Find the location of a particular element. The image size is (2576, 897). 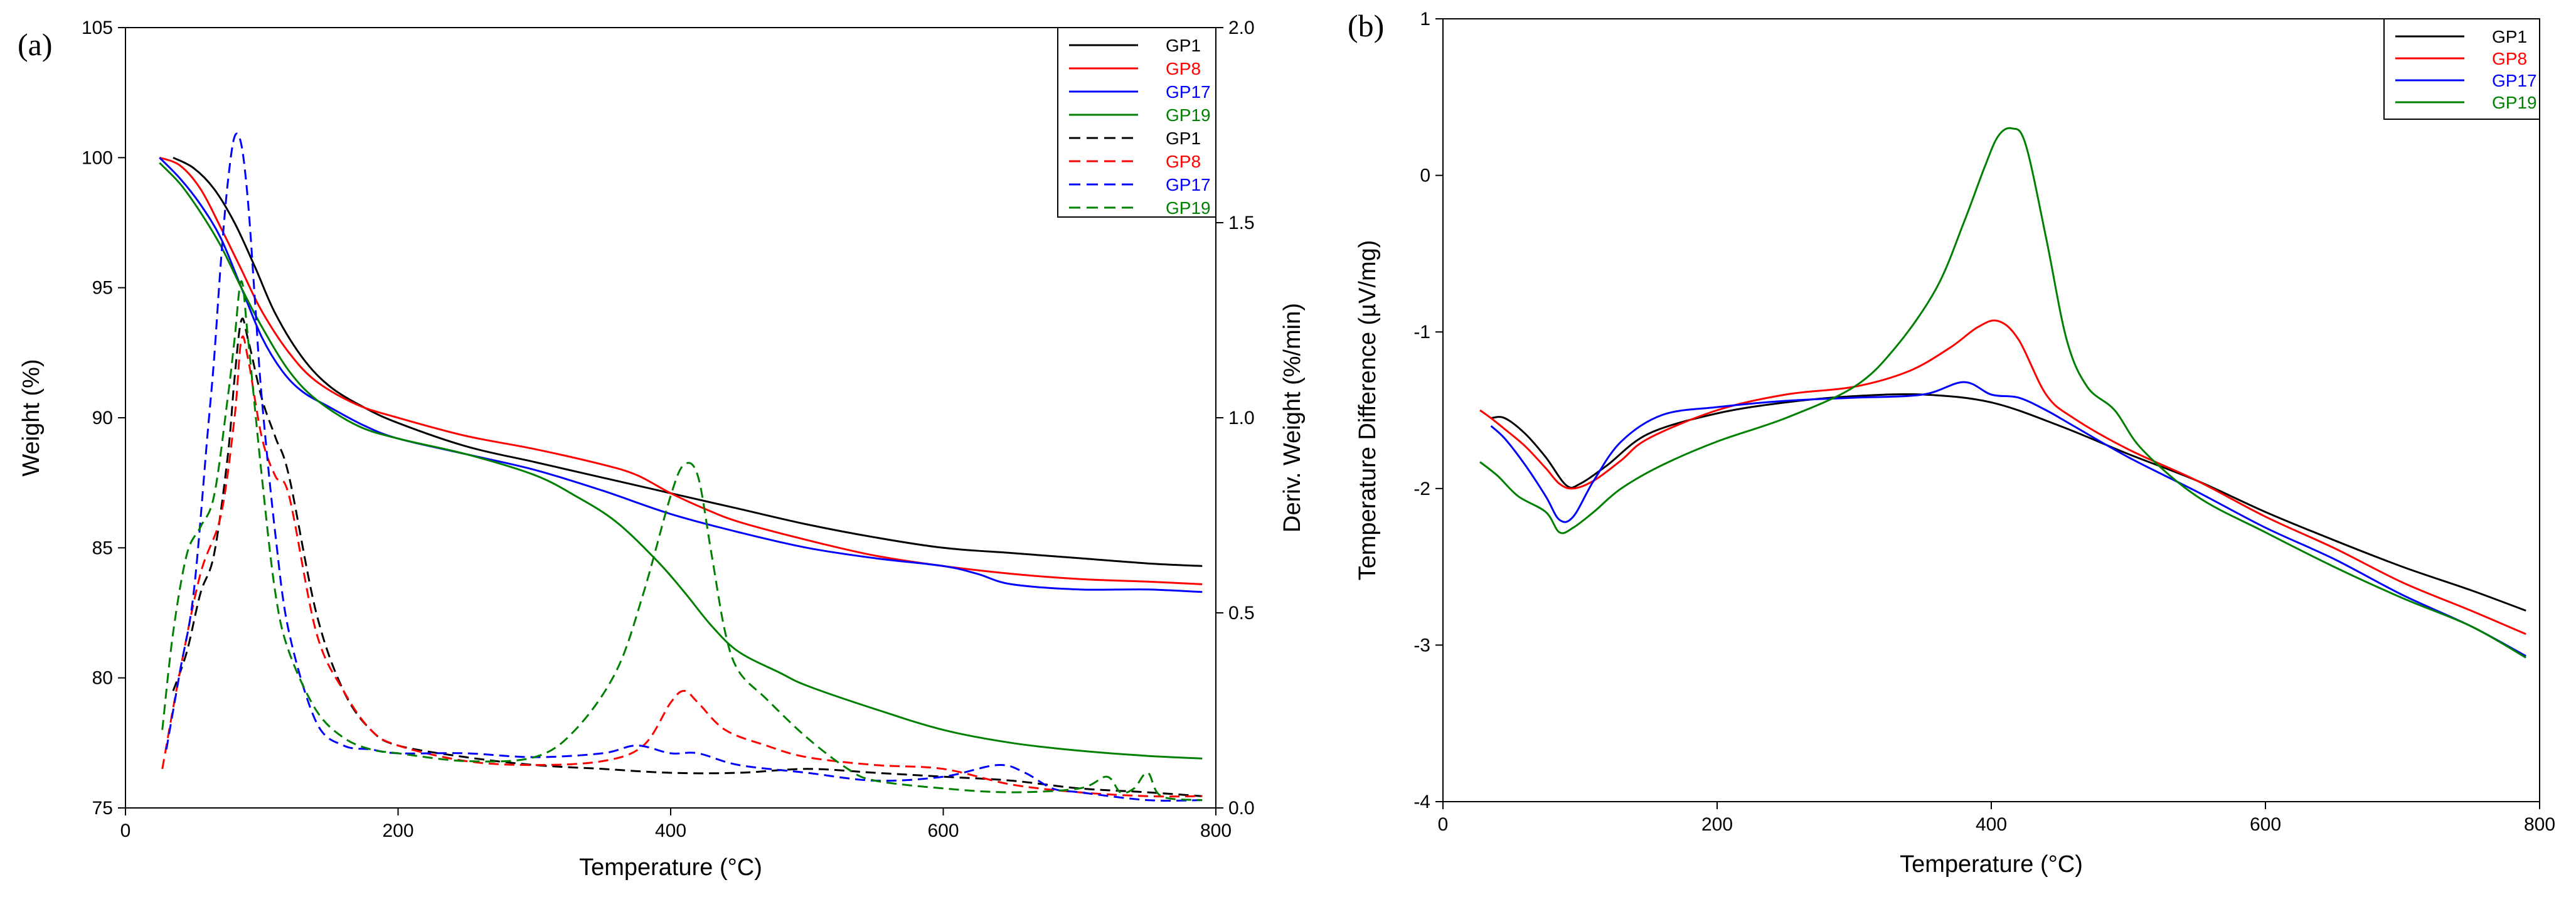

panel-a-y-axis-label: Weight (%) is located at coordinates (31, 417).